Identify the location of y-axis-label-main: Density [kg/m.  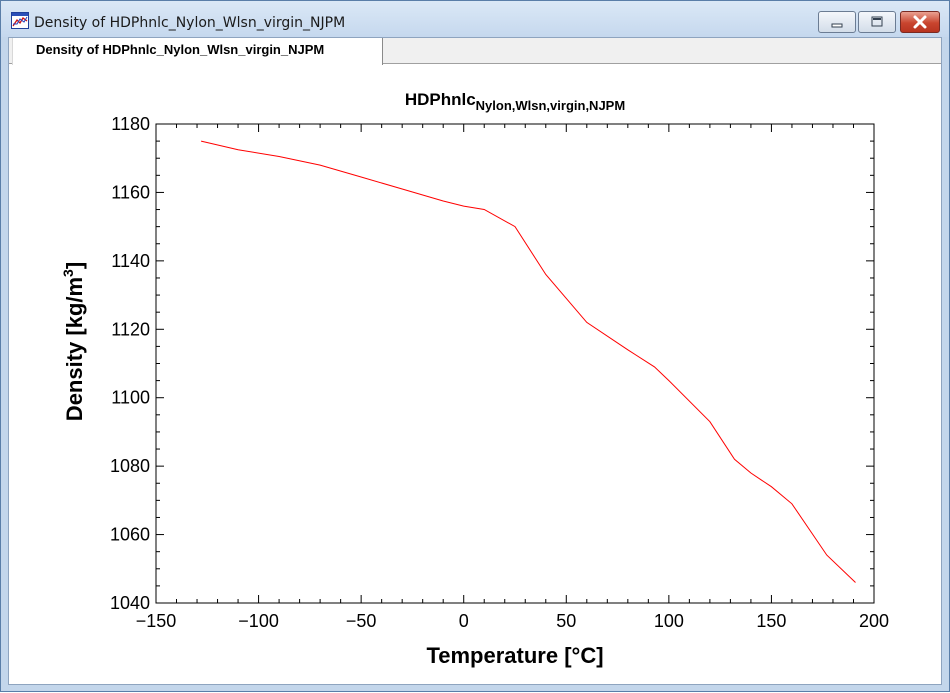
(74, 349).